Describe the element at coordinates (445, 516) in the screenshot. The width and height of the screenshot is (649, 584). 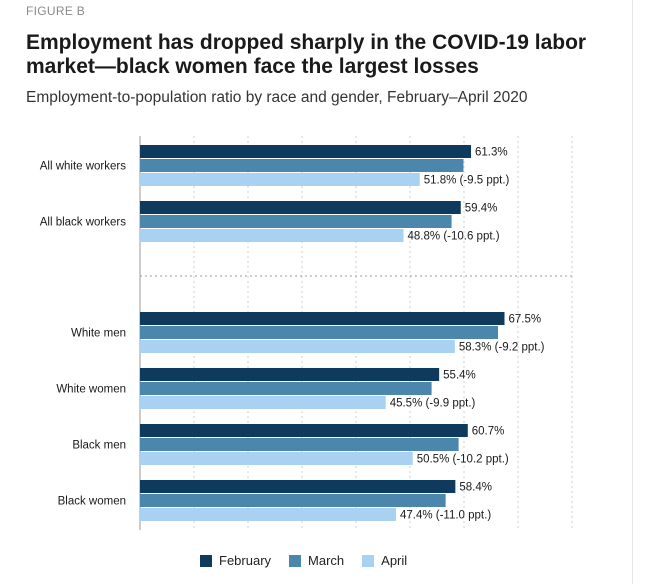
I see `value-label-april: 47.4% (-11.0 ppt.)` at that location.